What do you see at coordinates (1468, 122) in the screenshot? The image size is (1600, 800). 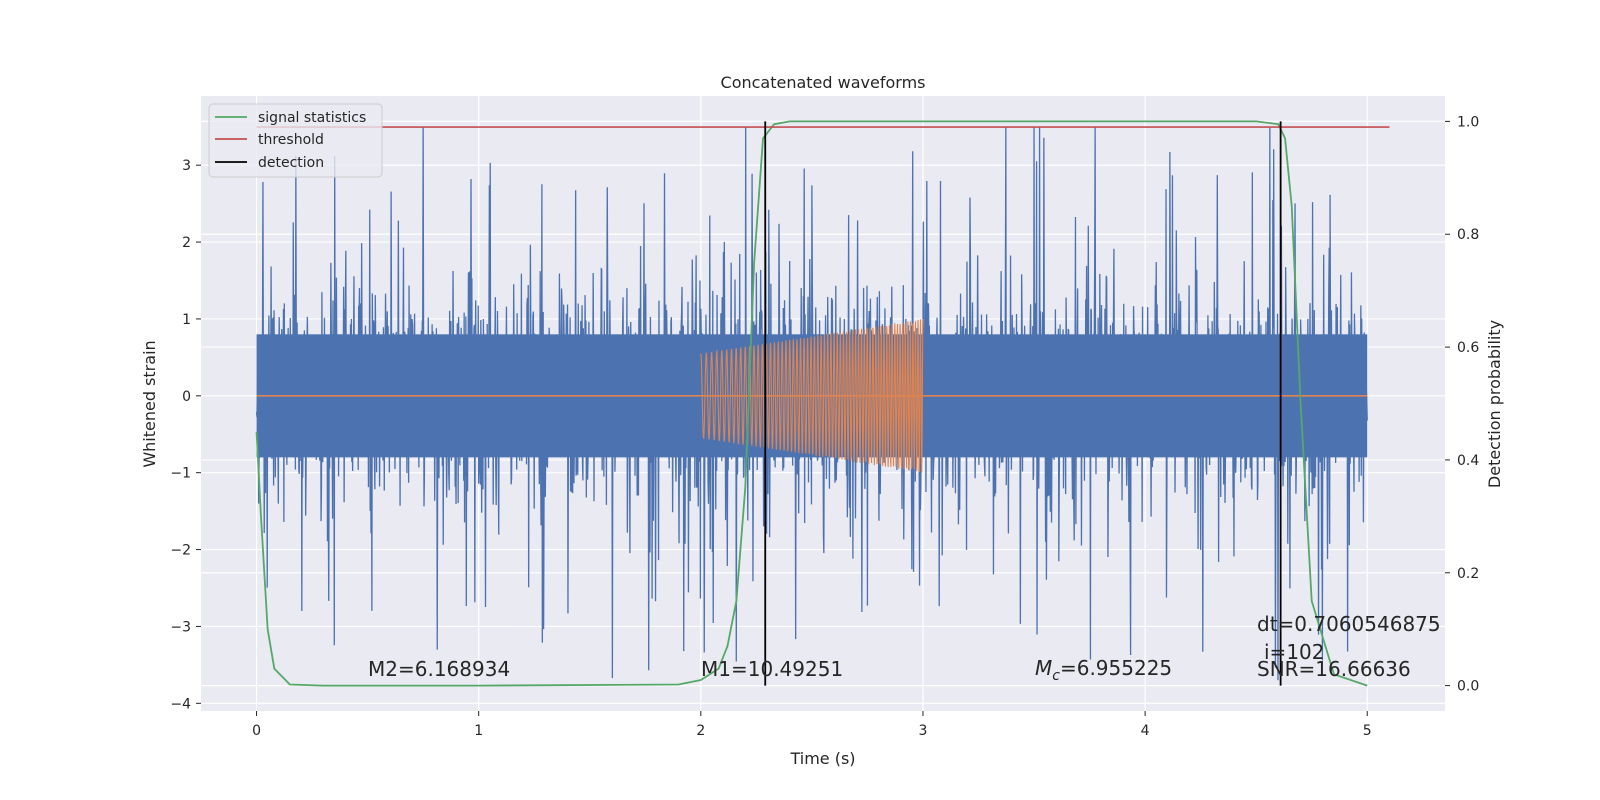 I see `y-right-tick-label-5: 1.0` at bounding box center [1468, 122].